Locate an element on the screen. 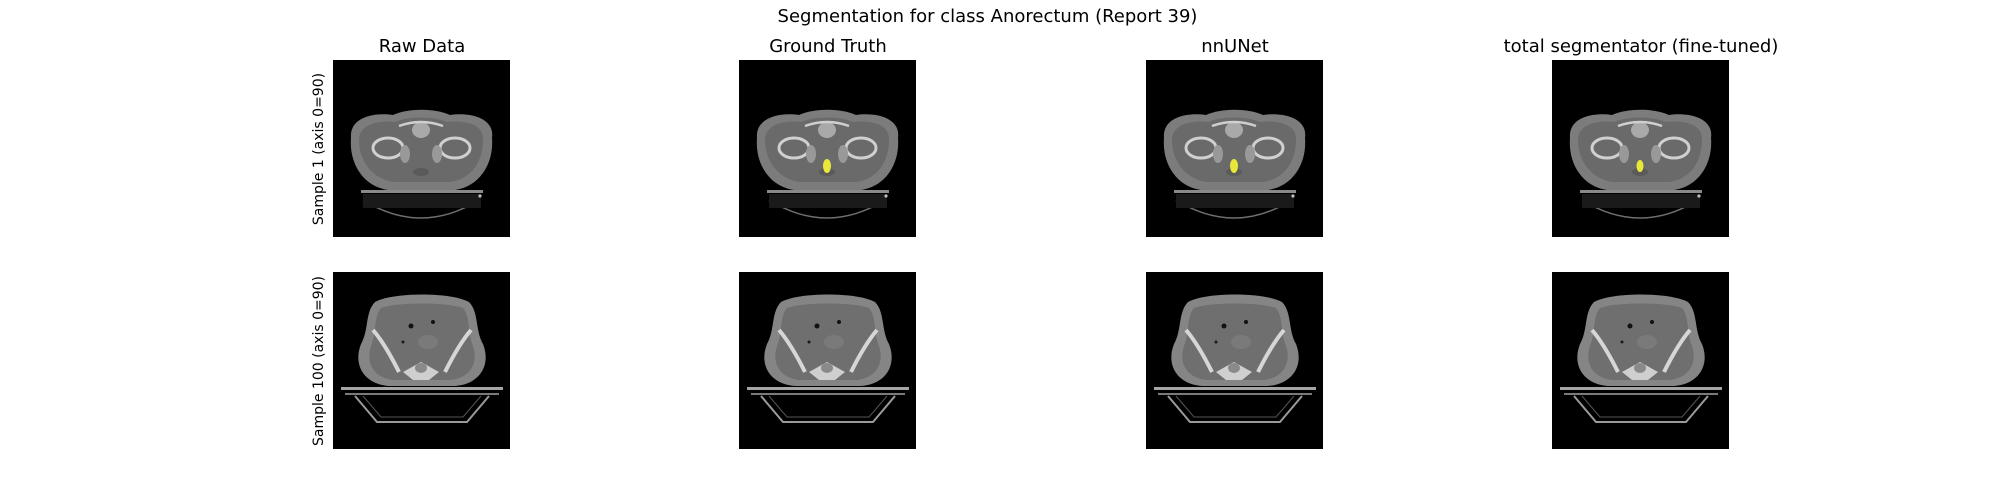 This screenshot has width=2000, height=500. image-panel-sample100-total-segmentator is located at coordinates (1640, 360).